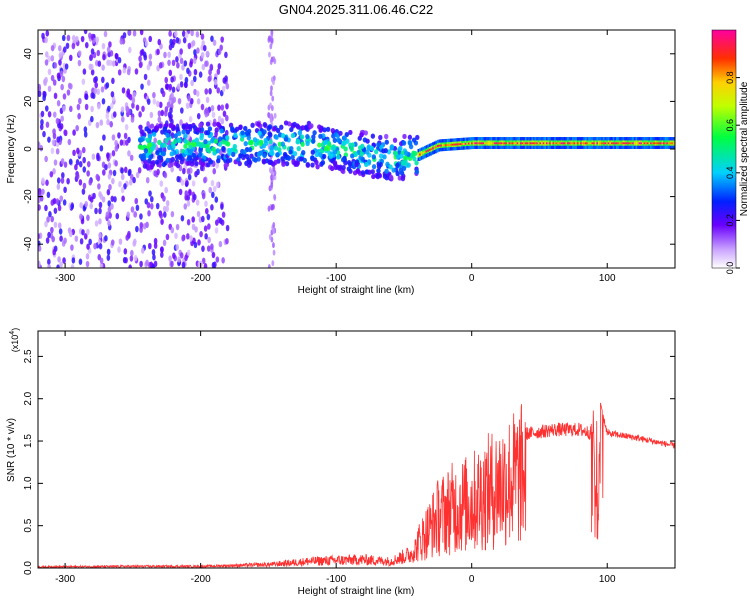 Image resolution: width=750 pixels, height=600 pixels. What do you see at coordinates (201, 278) in the screenshot?
I see `spectrogram-x-tick-label: -200` at bounding box center [201, 278].